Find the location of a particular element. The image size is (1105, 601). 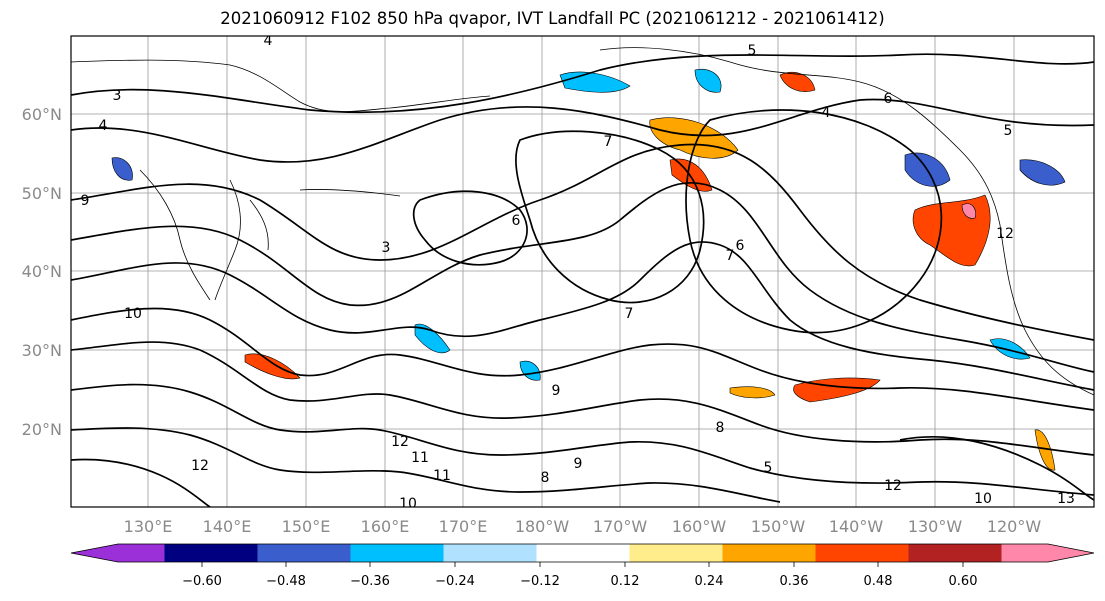

lon-label: 130°E is located at coordinates (148, 526).